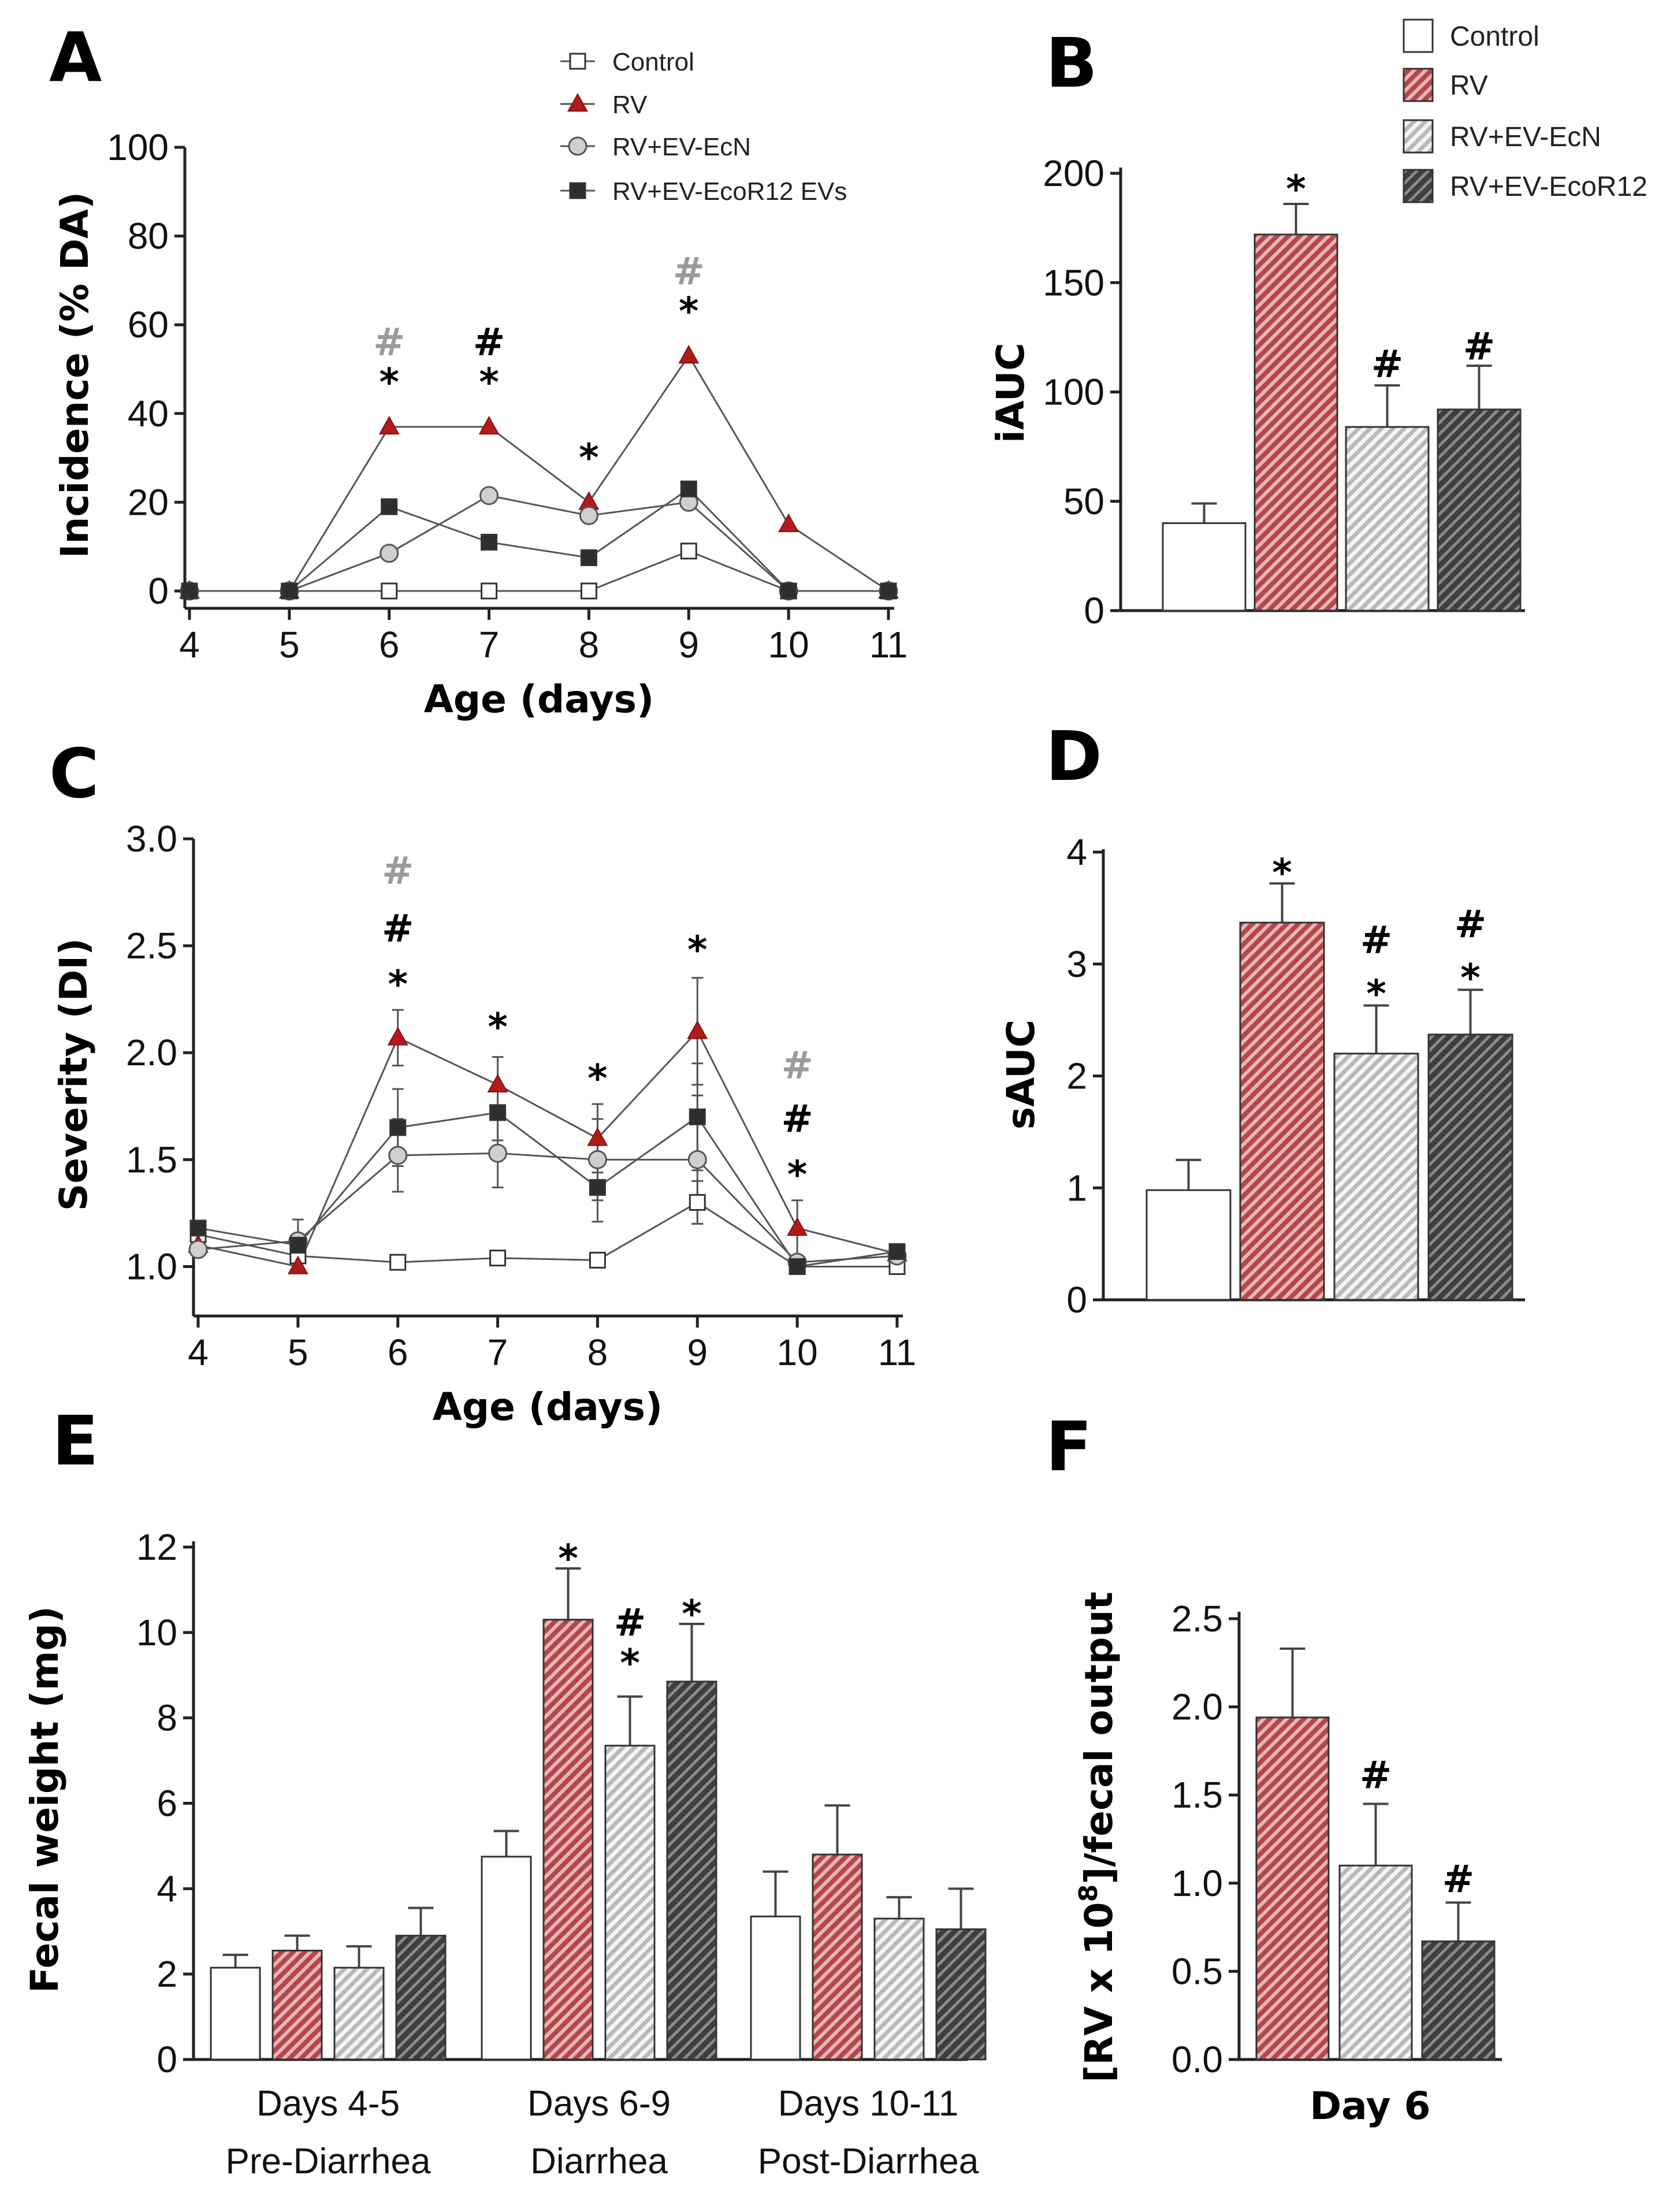 This screenshot has height=2212, width=1670. What do you see at coordinates (45, 1799) in the screenshot?
I see `y-axis-title: Fecal weight (mg)` at bounding box center [45, 1799].